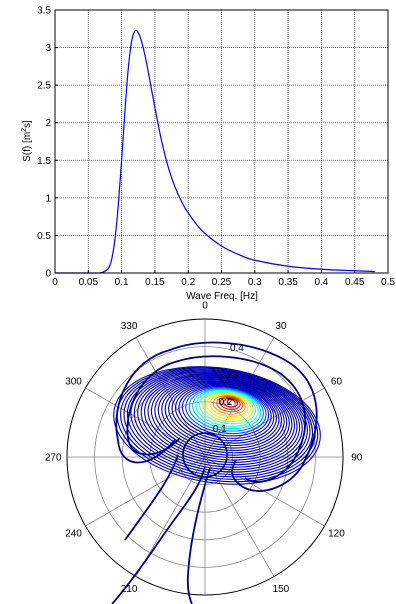 The height and width of the screenshot is (604, 396). I want to click on y-tick-label: 3, so click(48, 48).